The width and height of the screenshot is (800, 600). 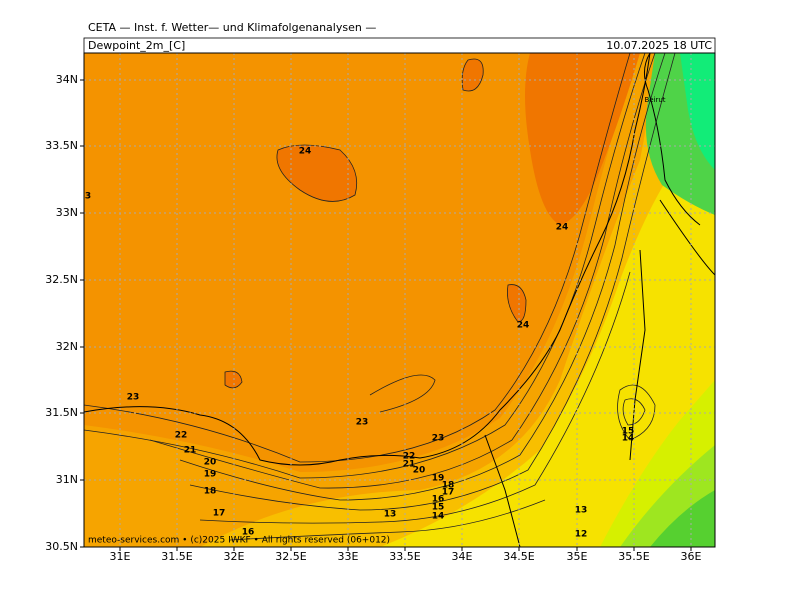 What do you see at coordinates (518, 556) in the screenshot?
I see `longitude-label: 34.5E` at bounding box center [518, 556].